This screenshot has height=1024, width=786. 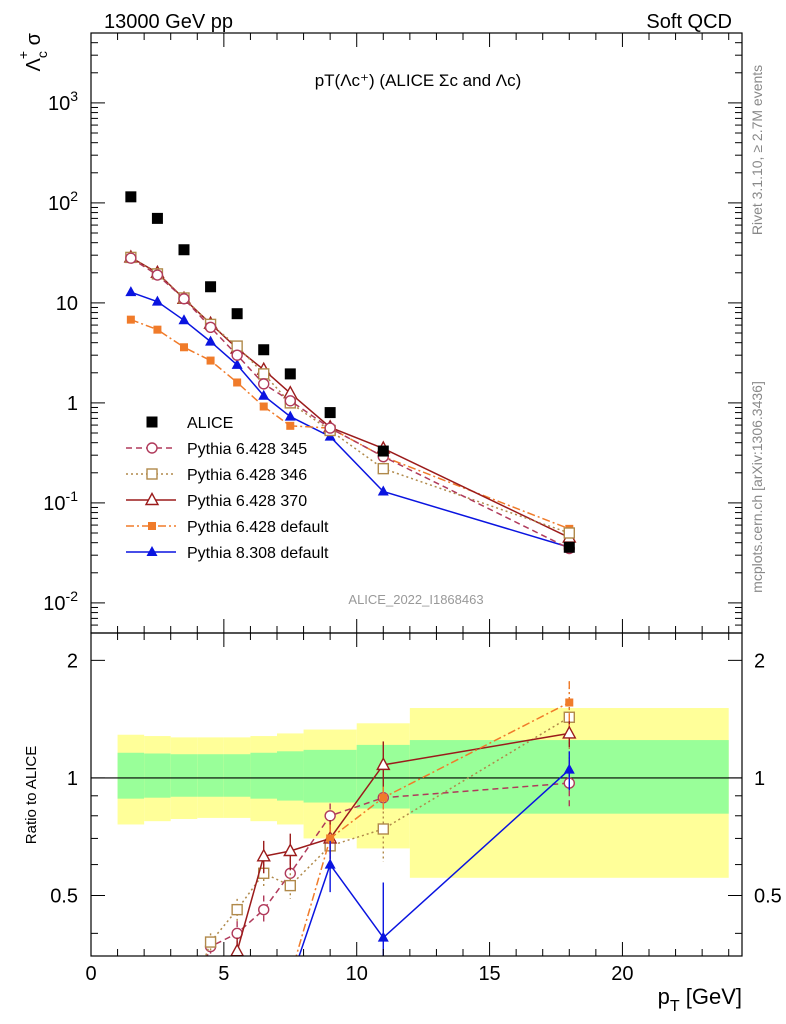 What do you see at coordinates (622, 974) in the screenshot?
I see `xtick-label-4: 20` at bounding box center [622, 974].